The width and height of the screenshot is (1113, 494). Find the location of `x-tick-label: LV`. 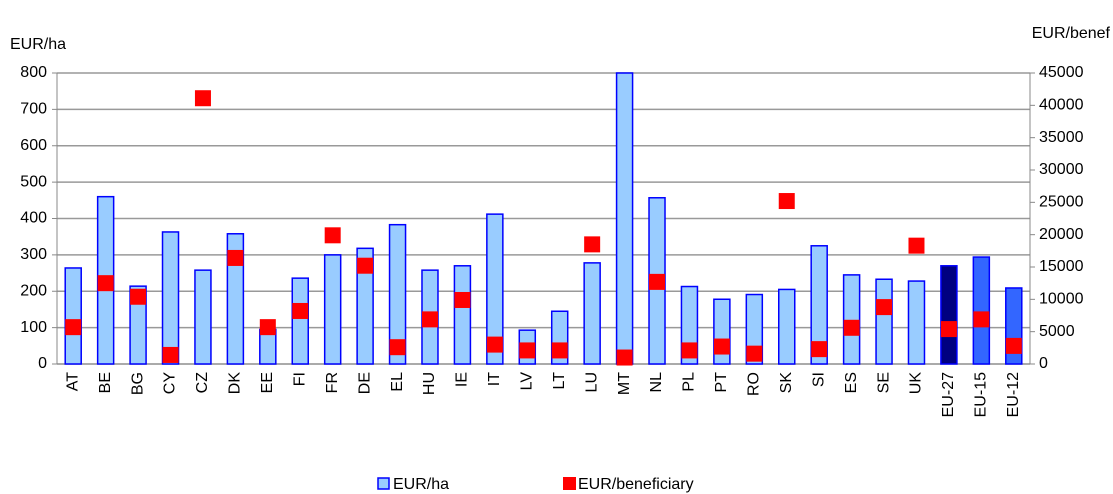

x-tick-label: LV is located at coordinates (527, 381).